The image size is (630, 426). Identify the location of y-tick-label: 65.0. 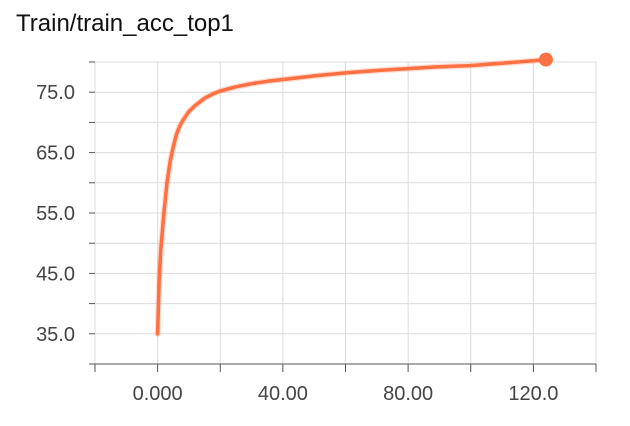
(55, 154).